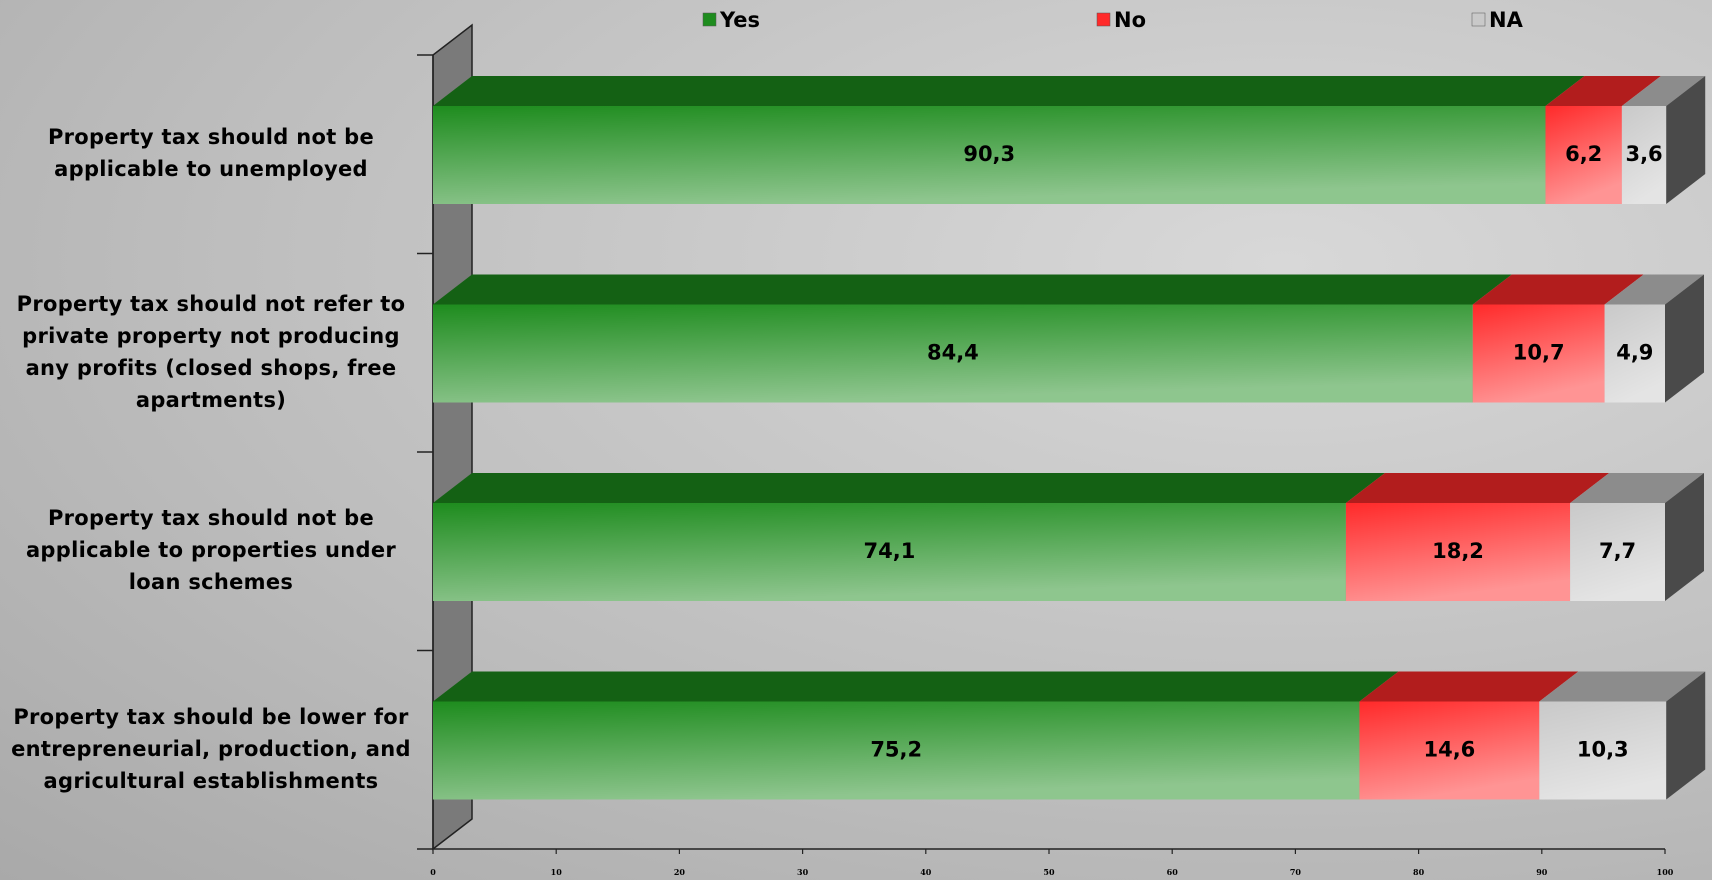  I want to click on x-tick-label: 20, so click(680, 872).